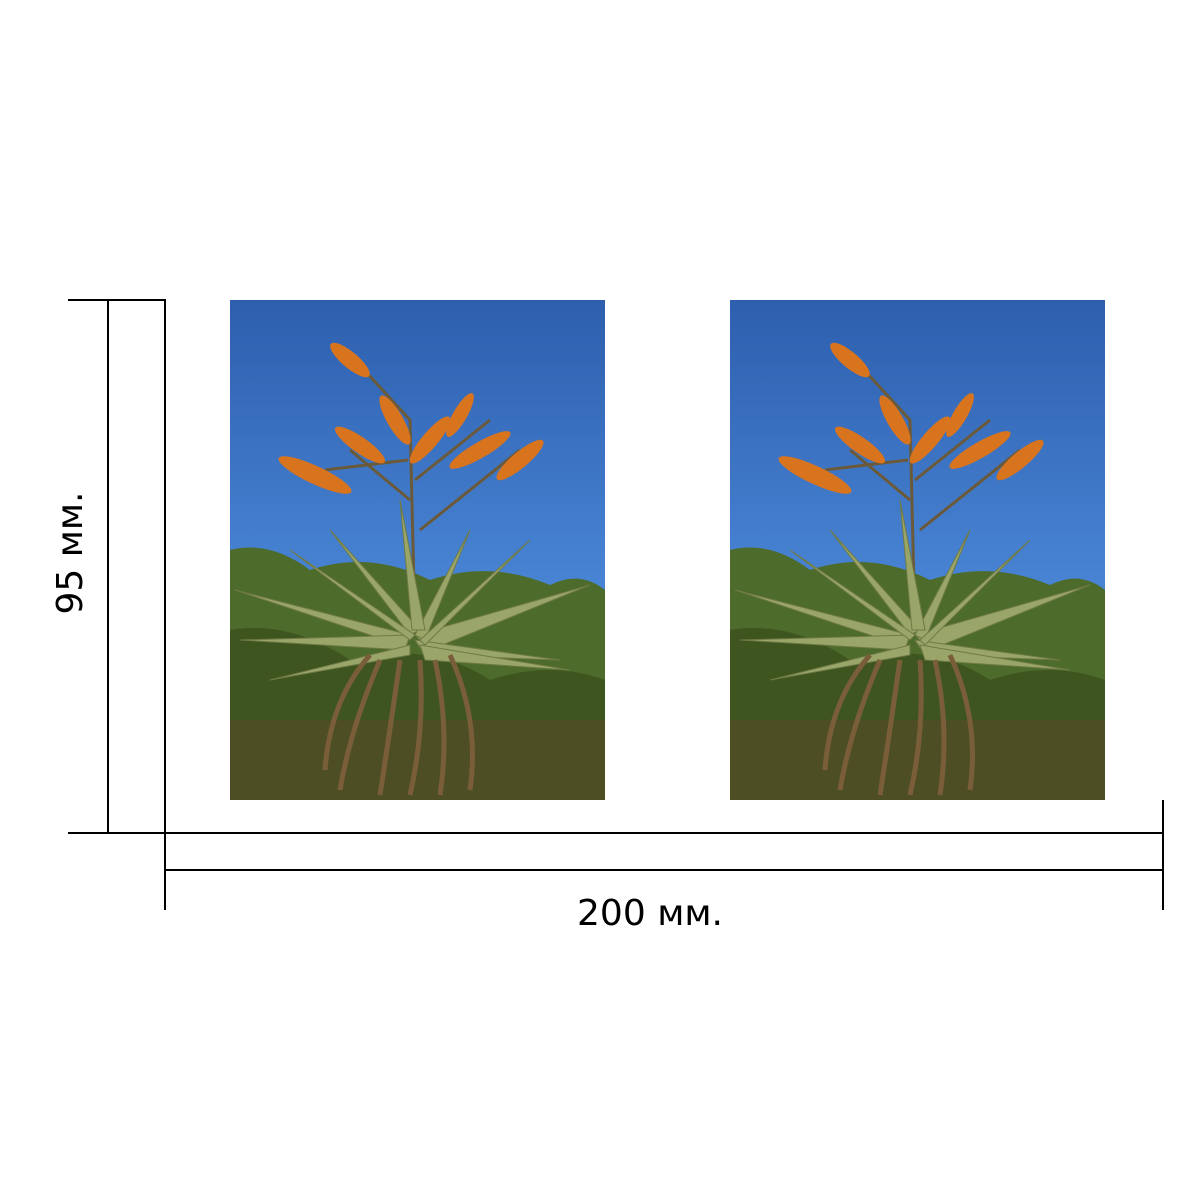 This screenshot has height=1200, width=1200. I want to click on width-label: 200 мм., so click(650, 913).